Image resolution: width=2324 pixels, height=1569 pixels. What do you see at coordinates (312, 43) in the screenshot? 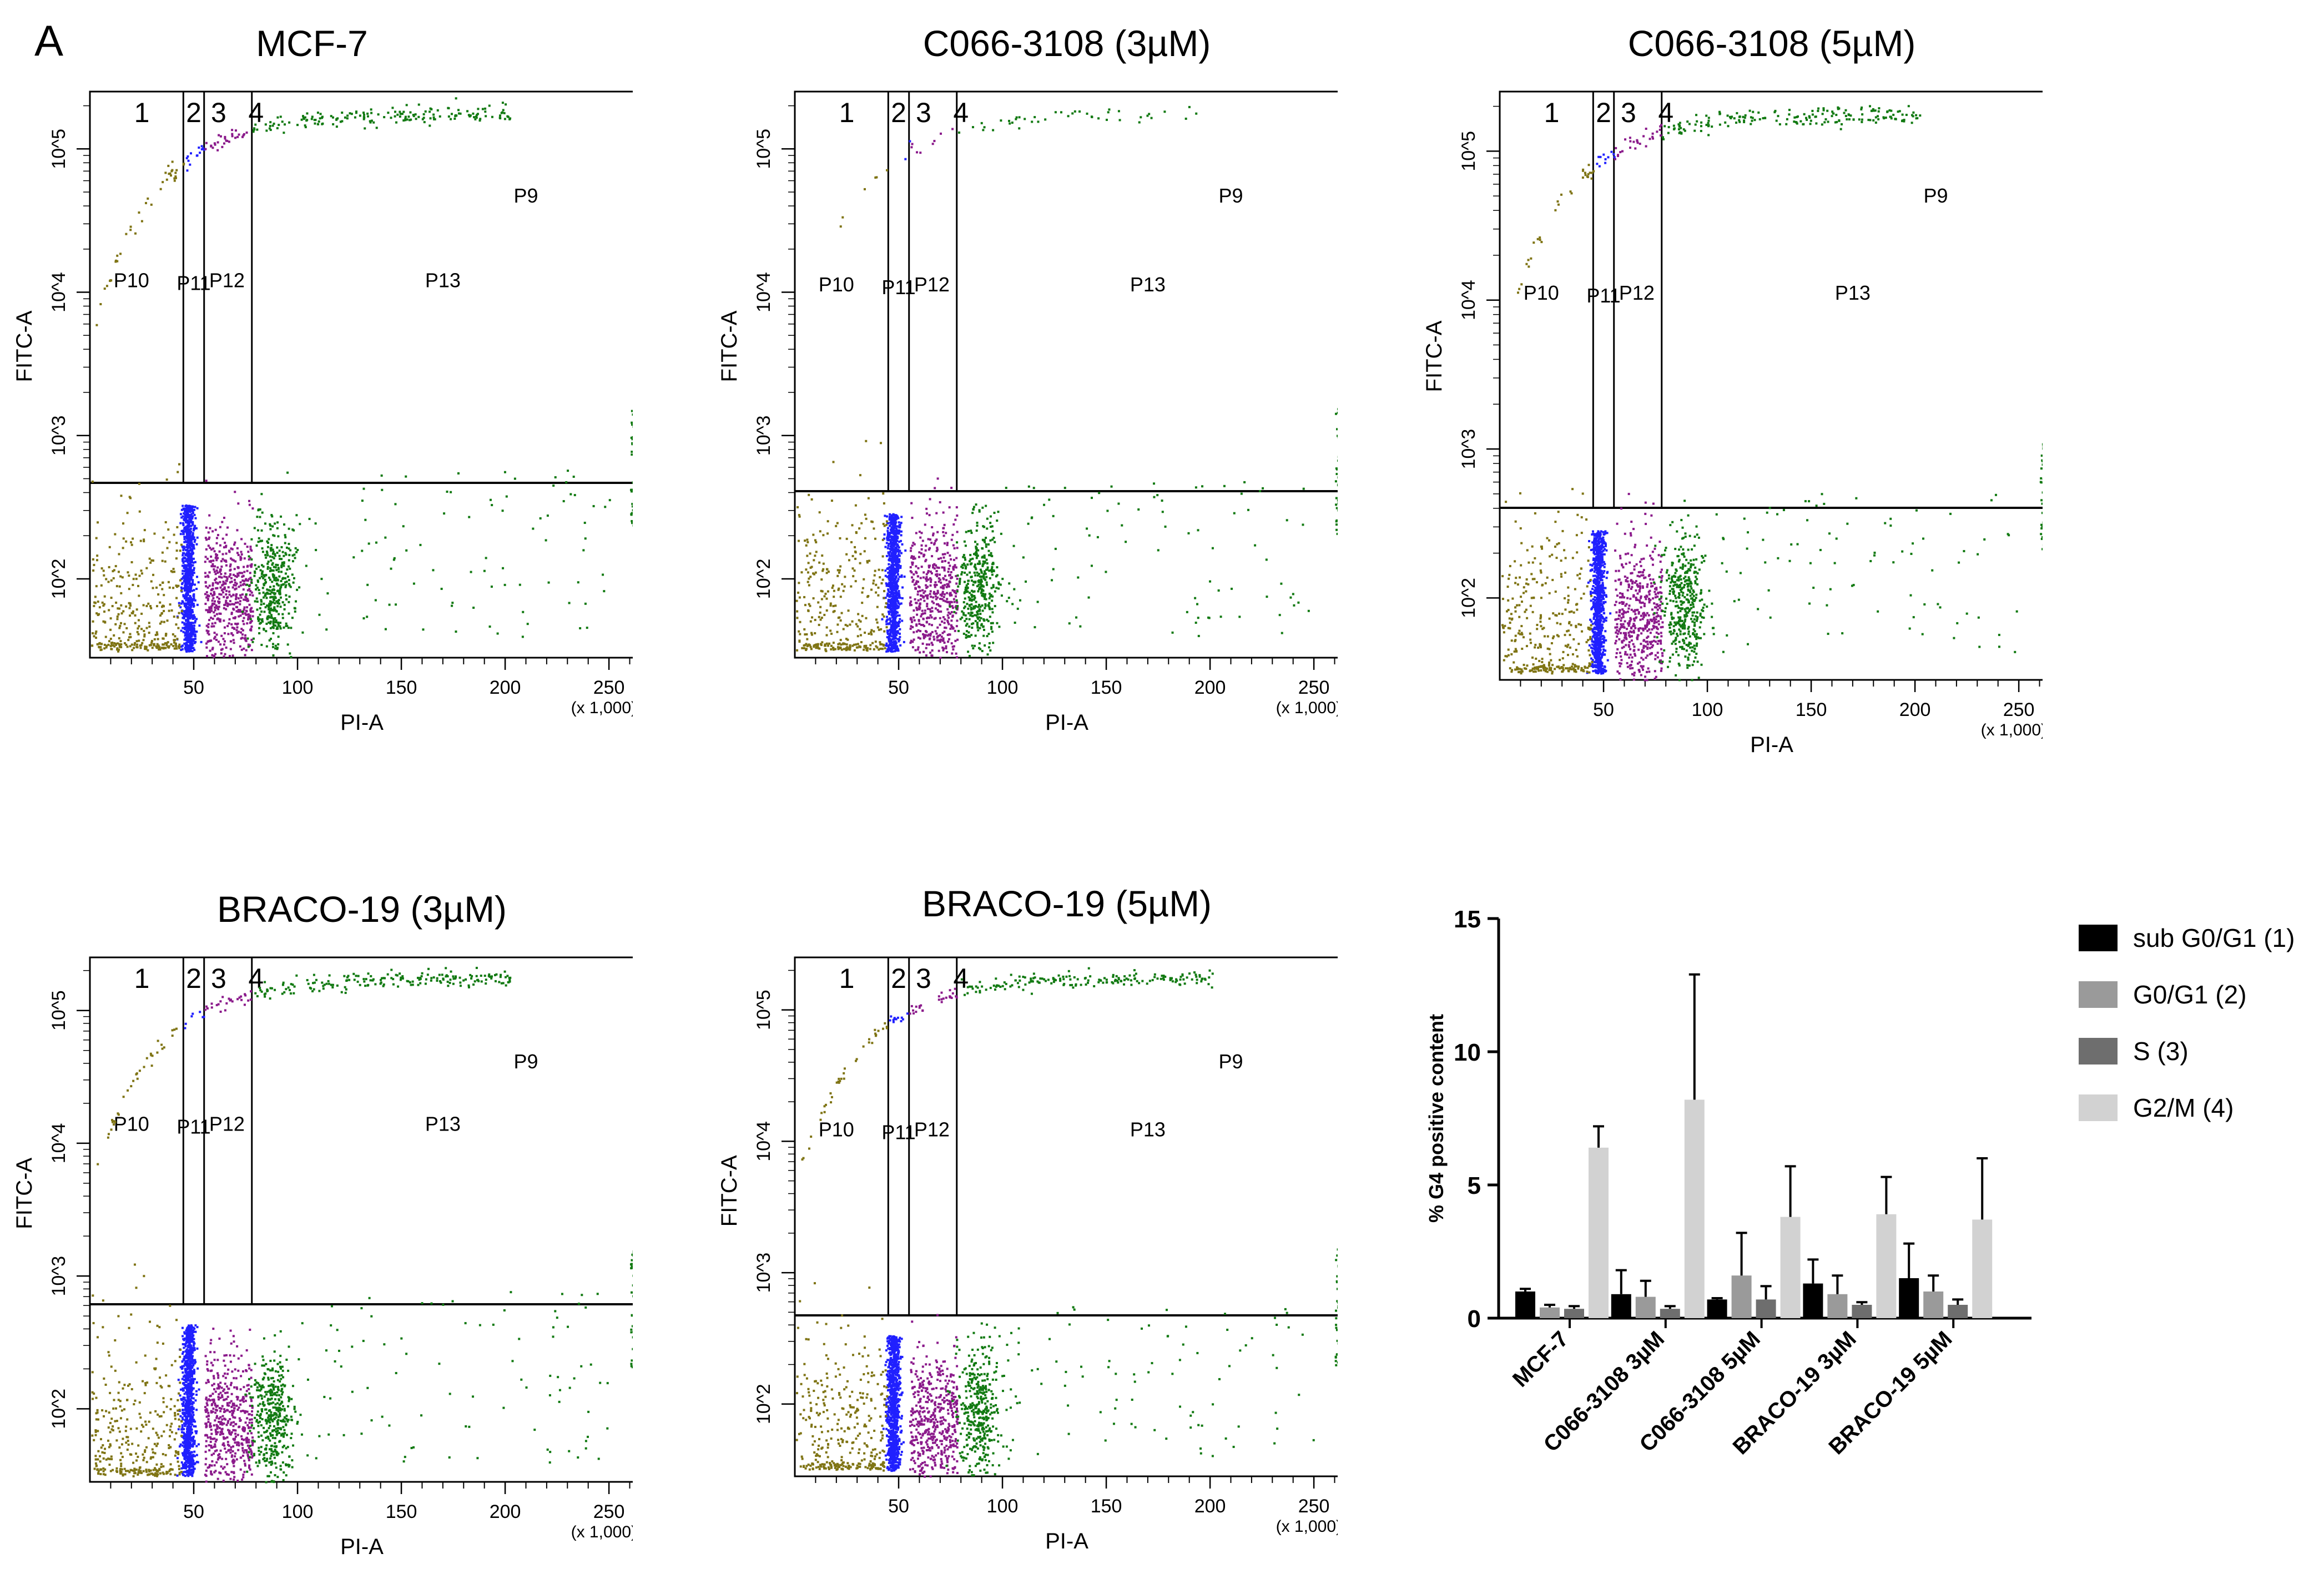
I see `plot-title: MCF-7` at bounding box center [312, 43].